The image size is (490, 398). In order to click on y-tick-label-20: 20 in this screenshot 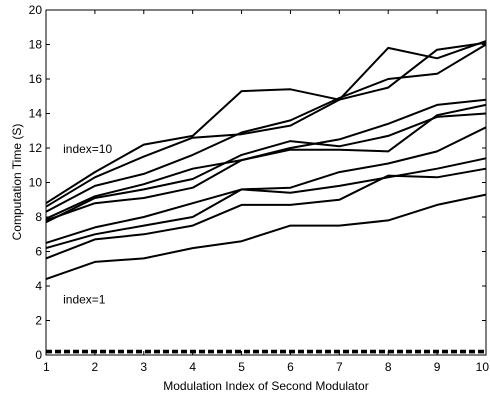, I will do `click(36, 10)`.